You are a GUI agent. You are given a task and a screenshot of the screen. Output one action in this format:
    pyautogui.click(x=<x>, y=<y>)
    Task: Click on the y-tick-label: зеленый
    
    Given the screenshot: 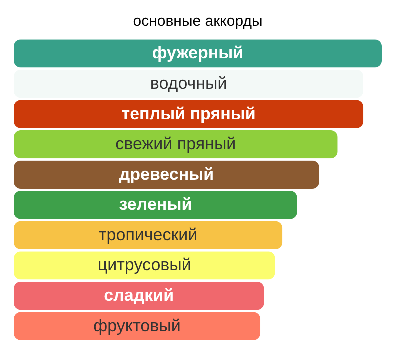 What is the action you would take?
    pyautogui.click(x=155, y=204)
    